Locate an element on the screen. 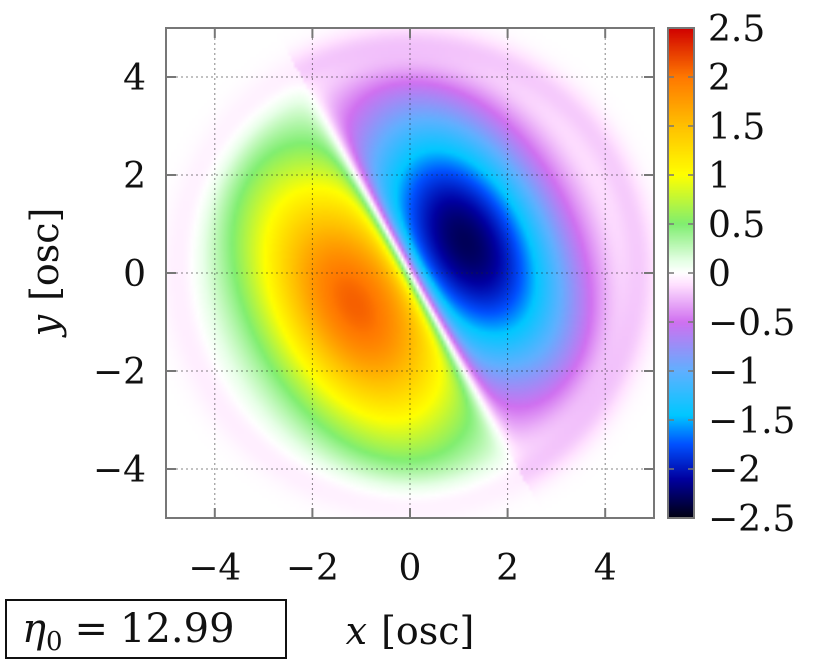  colorbar-tick-label: −1.5 is located at coordinates (751, 421).